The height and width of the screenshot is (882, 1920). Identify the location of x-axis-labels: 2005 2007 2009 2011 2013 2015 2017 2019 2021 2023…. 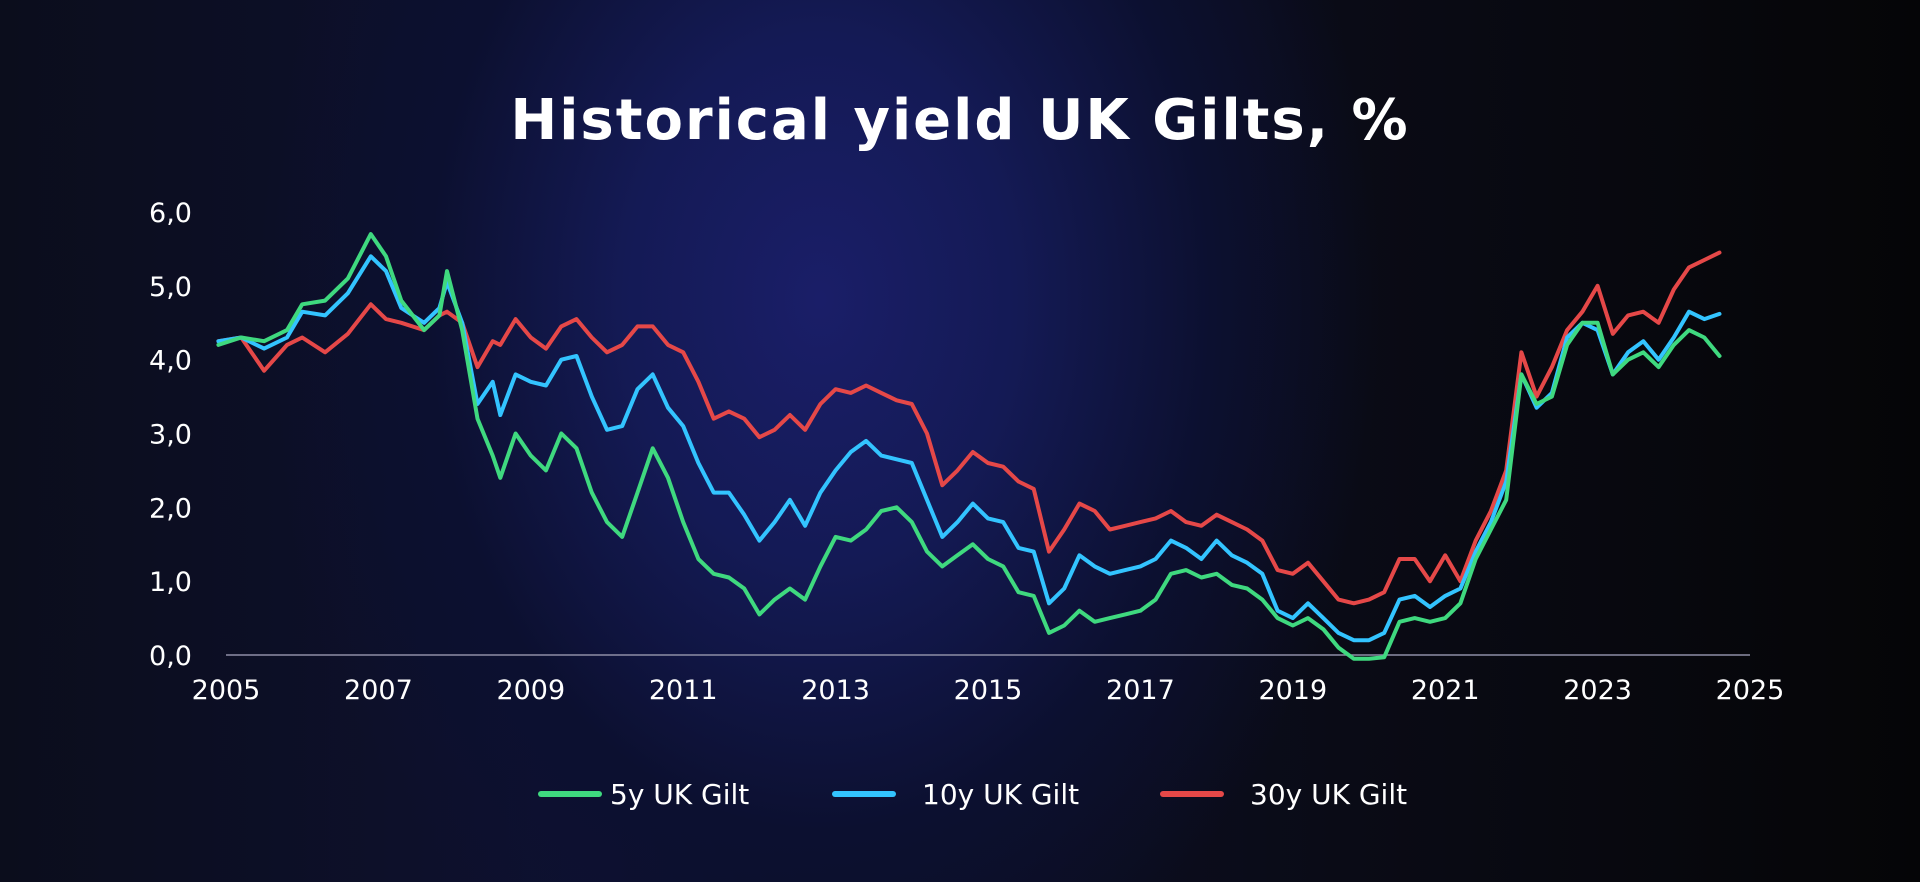
(988, 690).